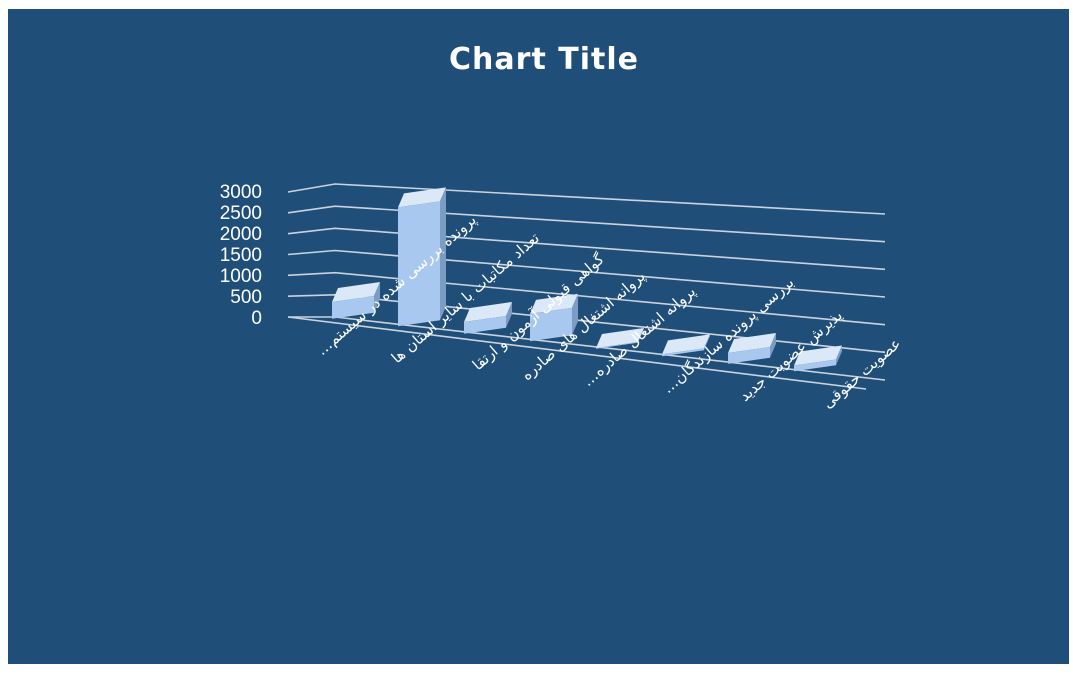 The height and width of the screenshot is (675, 1073). Describe the element at coordinates (241, 276) in the screenshot. I see `y-tick-label: 1000` at that location.